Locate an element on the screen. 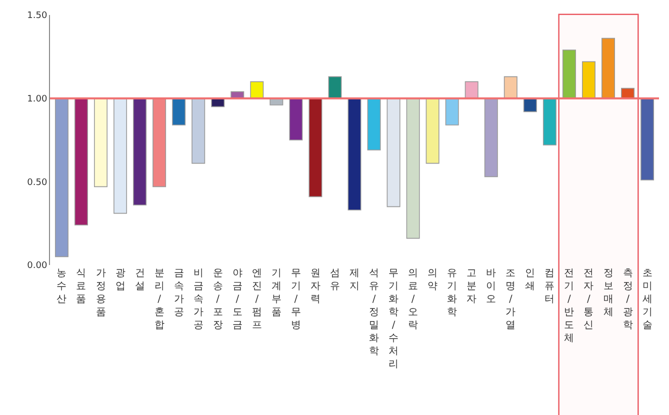  x-tick-label: 농수산 is located at coordinates (61, 286).